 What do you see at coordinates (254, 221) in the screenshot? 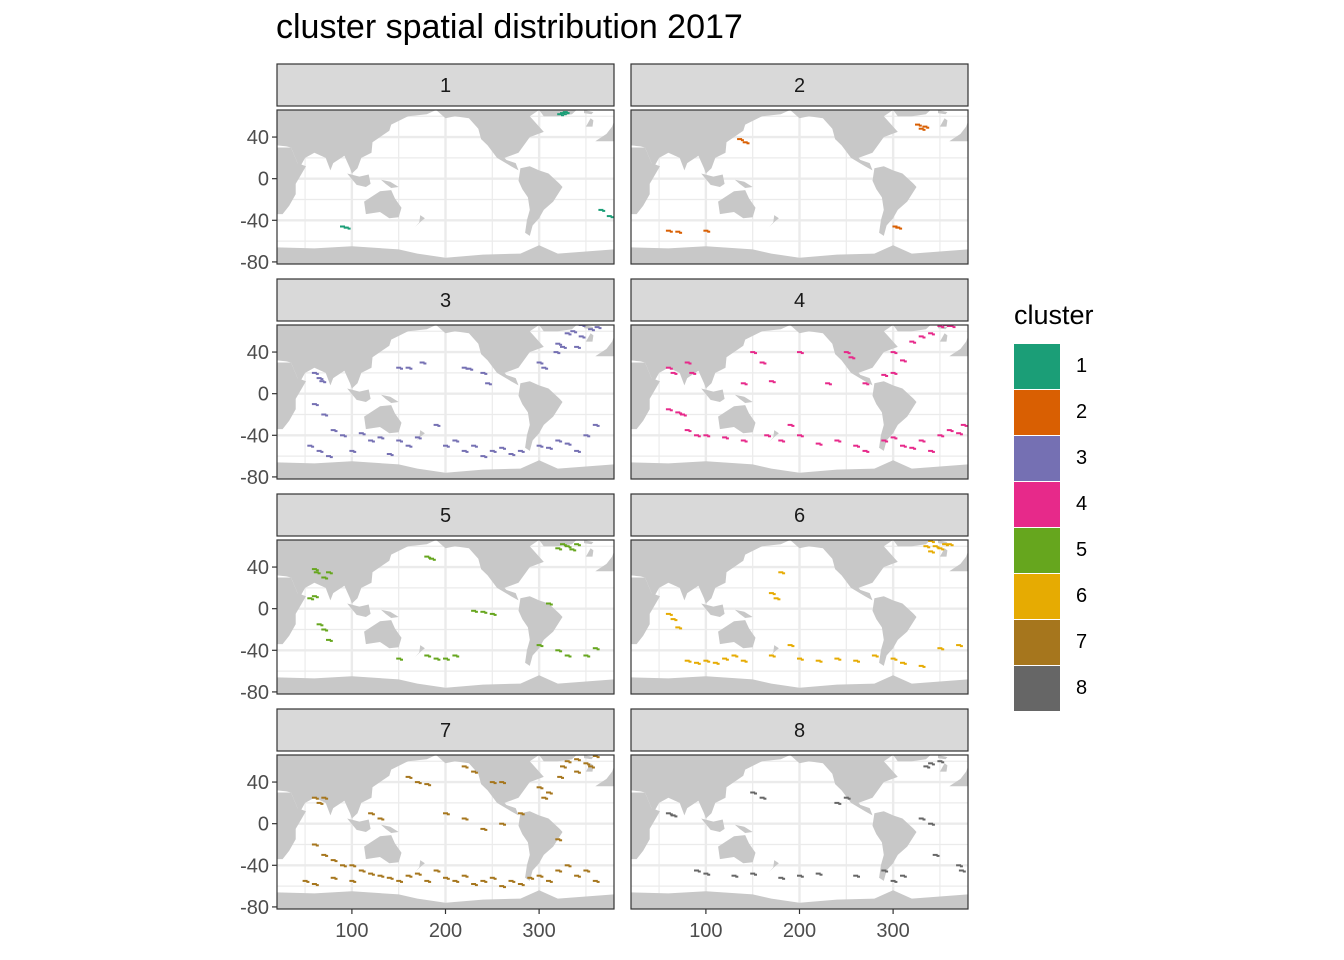
I see `y-tick-label: -40` at bounding box center [254, 221].